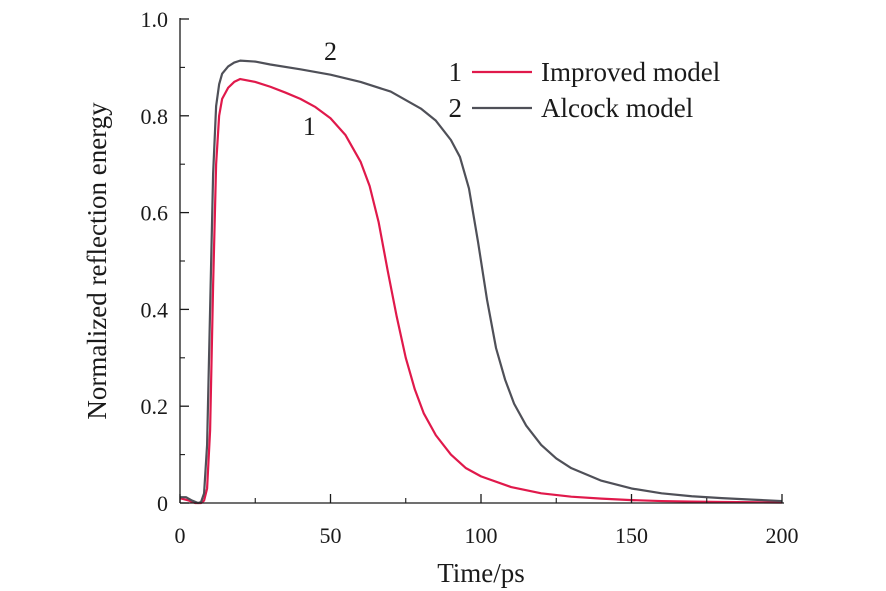 The width and height of the screenshot is (886, 591). What do you see at coordinates (456, 108) in the screenshot?
I see `legend-id-2: 2` at bounding box center [456, 108].